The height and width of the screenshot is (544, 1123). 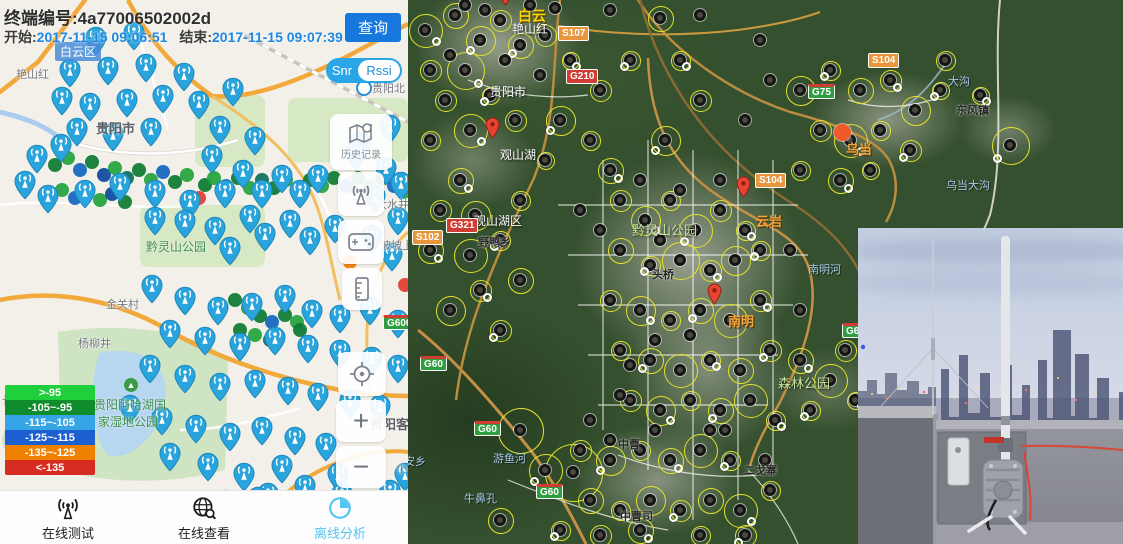 What do you see at coordinates (204, 517) in the screenshot?
I see `tab-online-view: 在线查看` at bounding box center [204, 517].